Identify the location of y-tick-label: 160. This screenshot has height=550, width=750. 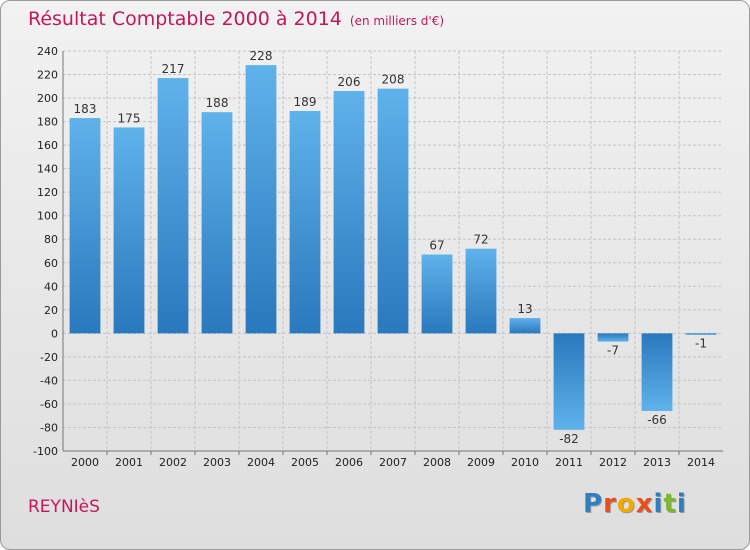
(47, 145).